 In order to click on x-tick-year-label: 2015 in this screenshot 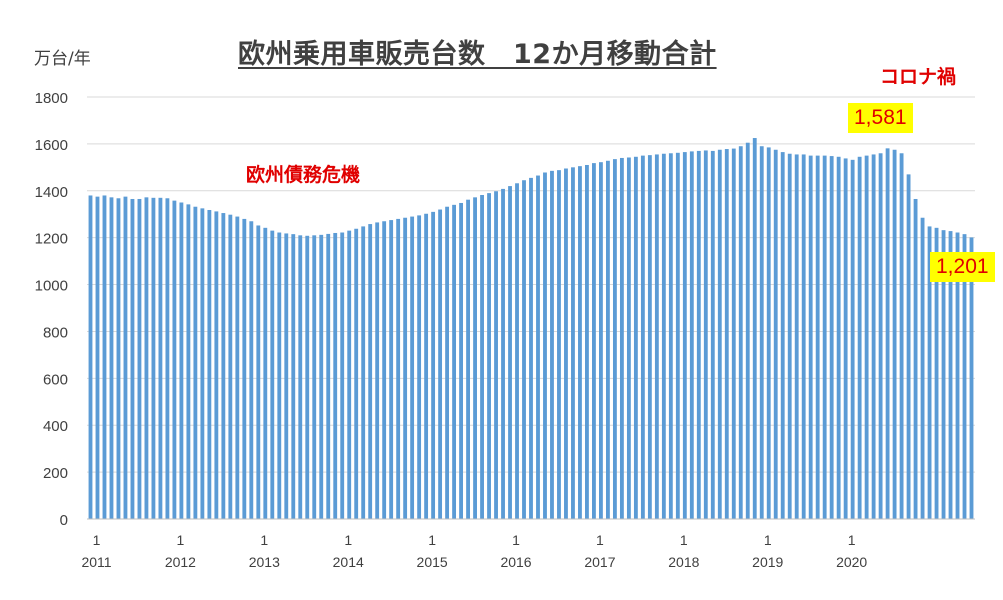, I will do `click(432, 562)`.